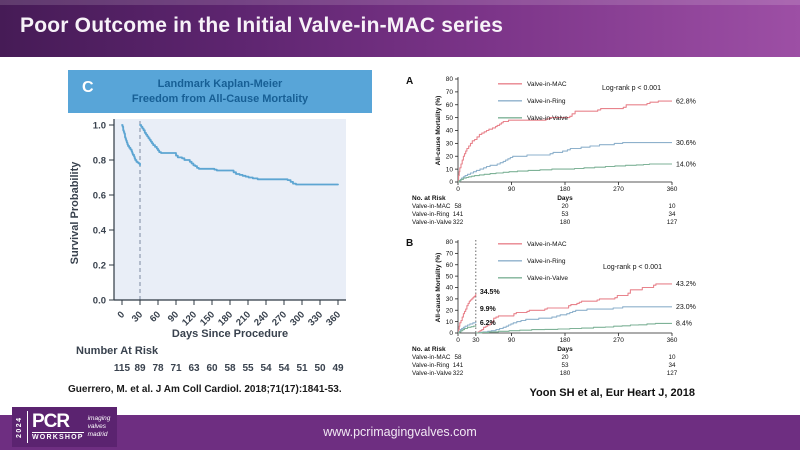 The height and width of the screenshot is (450, 800). I want to click on x-tick-label: 60, so click(155, 316).